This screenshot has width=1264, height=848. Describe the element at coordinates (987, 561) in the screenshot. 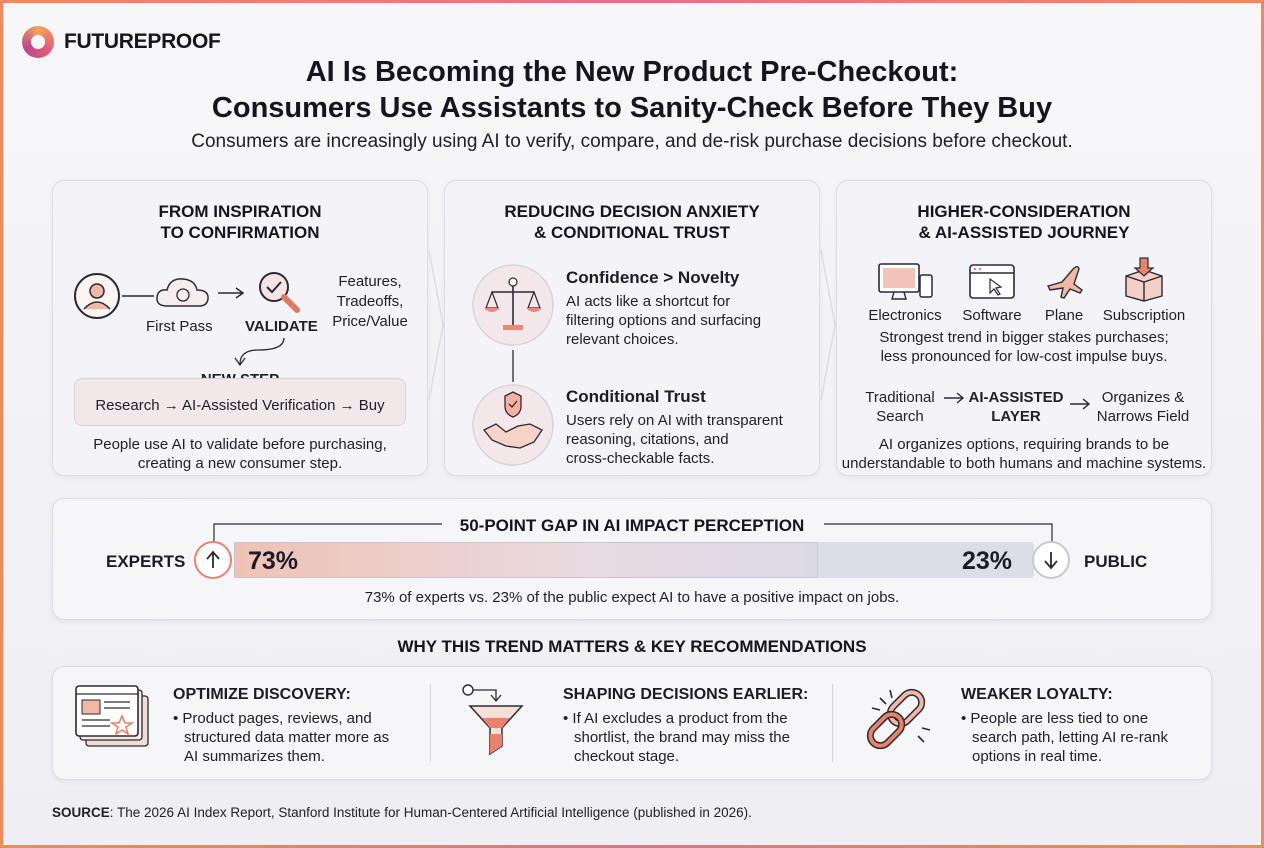

I see `public-value: 23%` at that location.